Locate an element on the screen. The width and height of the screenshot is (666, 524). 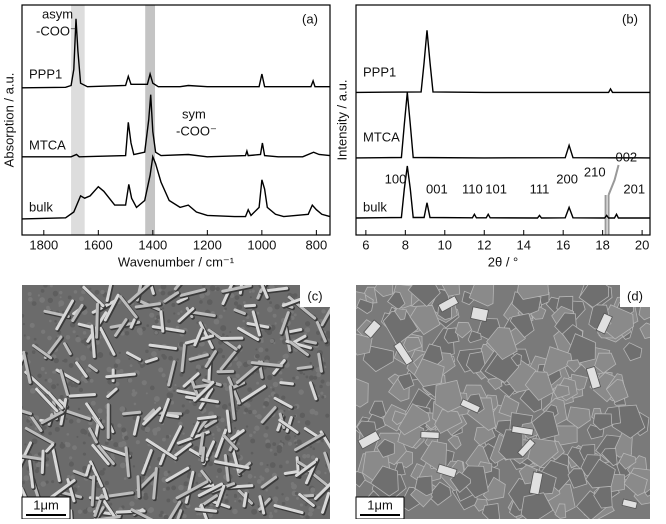
peak-label: 001 is located at coordinates (437, 188).